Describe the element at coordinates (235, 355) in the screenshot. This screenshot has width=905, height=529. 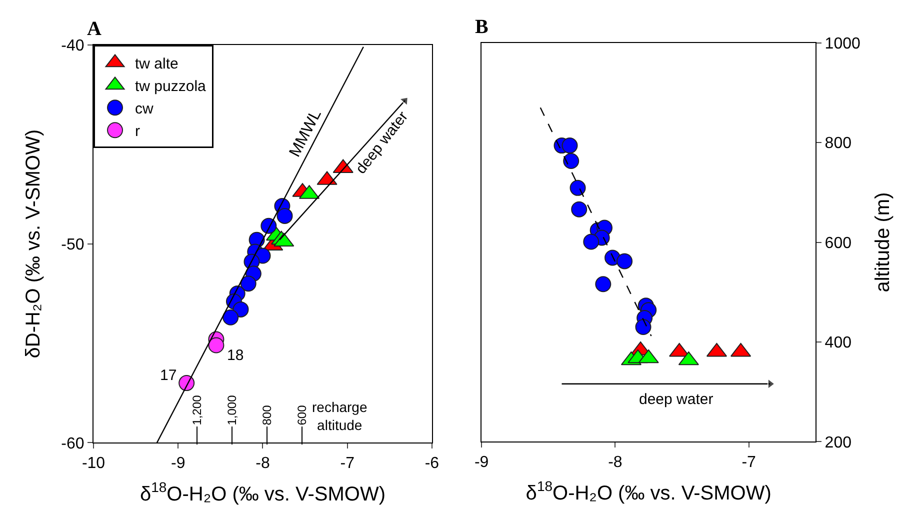
I see `annotation: 18` at that location.